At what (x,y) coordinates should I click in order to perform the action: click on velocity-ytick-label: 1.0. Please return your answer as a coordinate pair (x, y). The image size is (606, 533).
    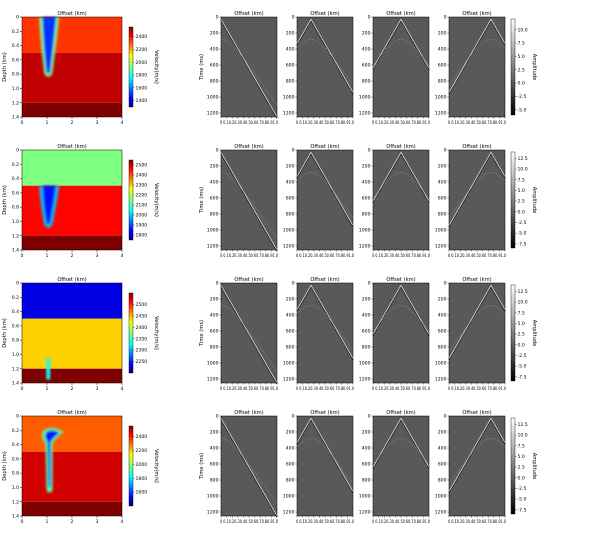
    Looking at the image, I should click on (15, 355).